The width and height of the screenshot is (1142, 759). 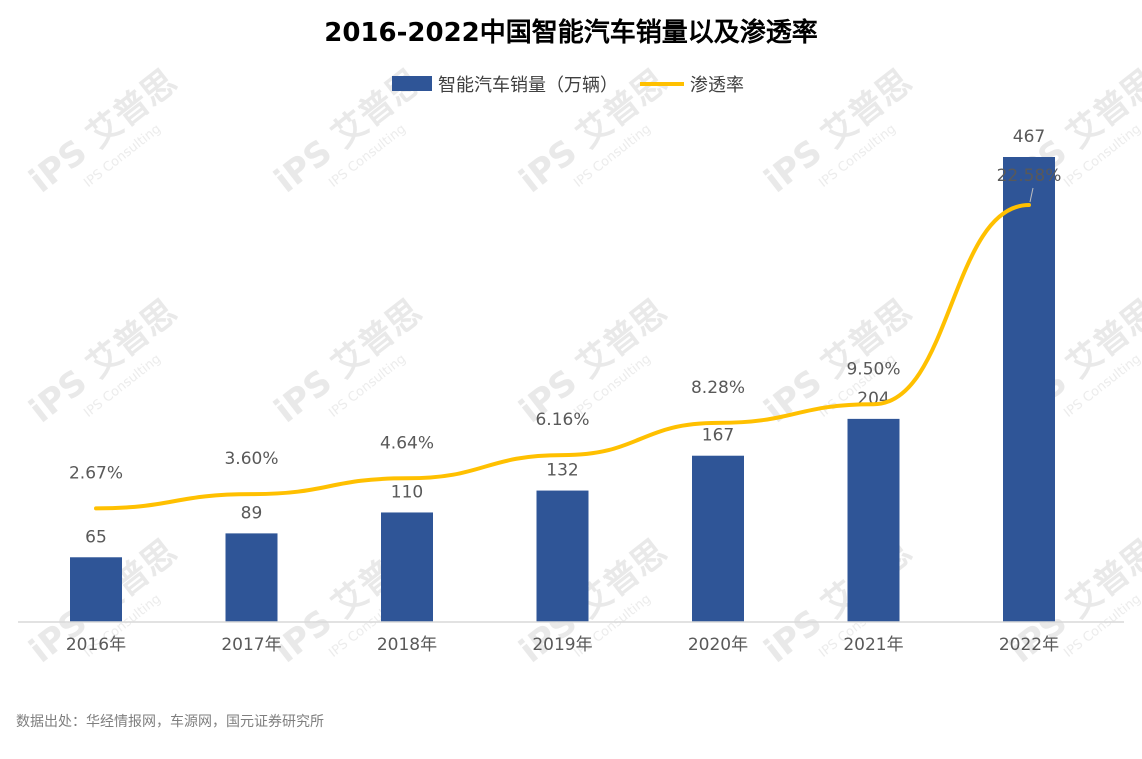 I want to click on x-tick-label: 2016年, so click(x=96, y=645).